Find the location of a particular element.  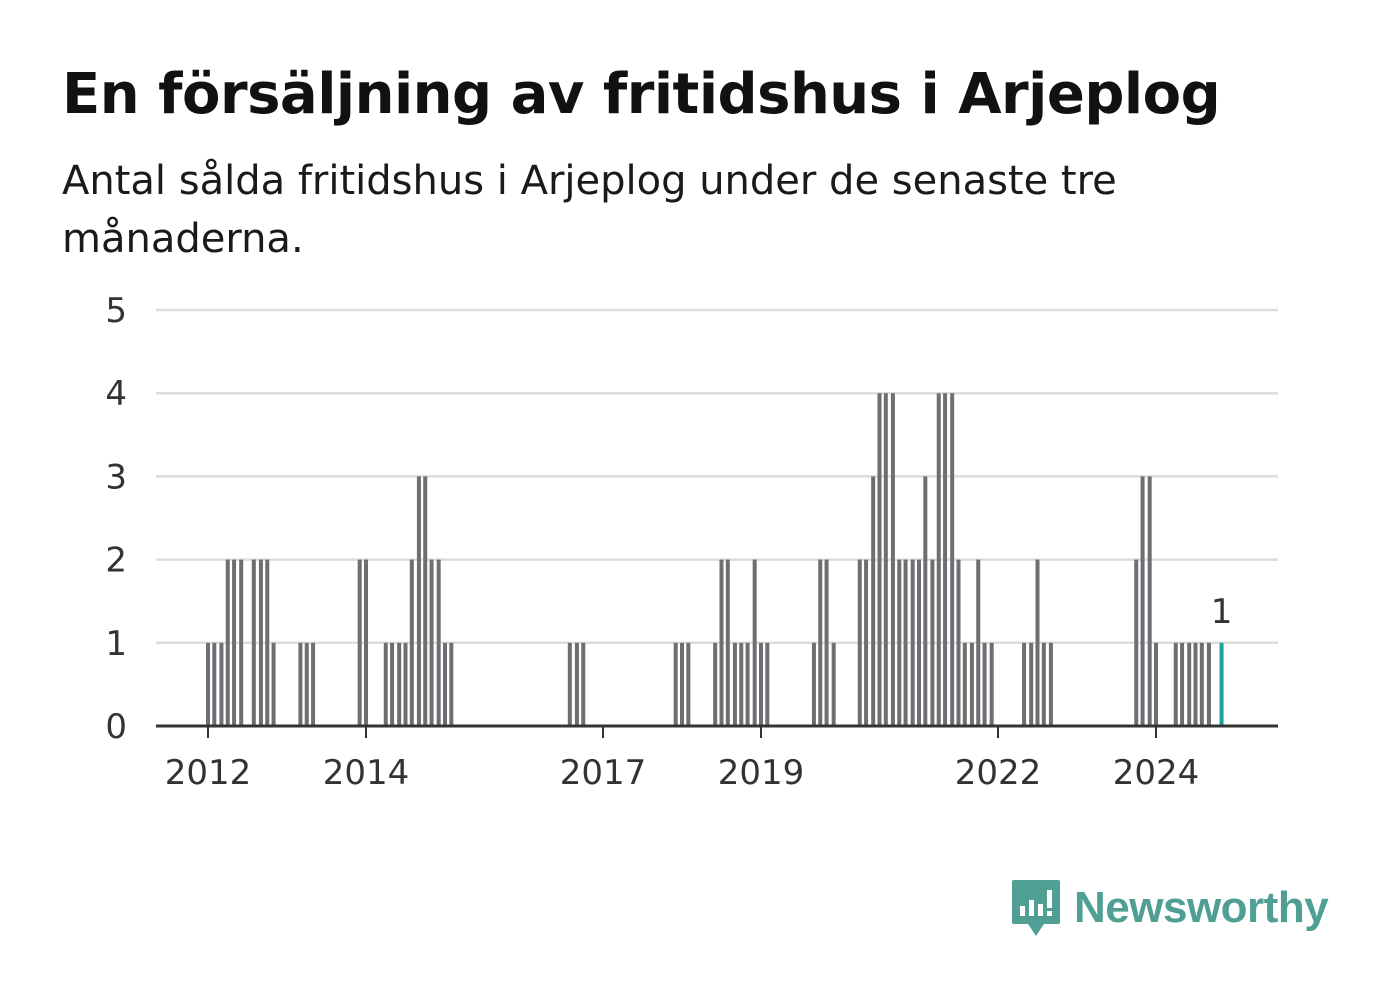

x-tick-label: 2012 is located at coordinates (208, 773).